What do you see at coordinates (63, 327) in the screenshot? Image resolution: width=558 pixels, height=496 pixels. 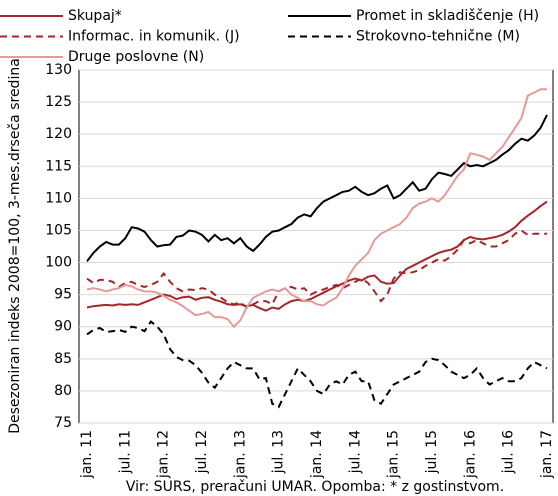 I see `y-tick-label: 90` at bounding box center [63, 327].